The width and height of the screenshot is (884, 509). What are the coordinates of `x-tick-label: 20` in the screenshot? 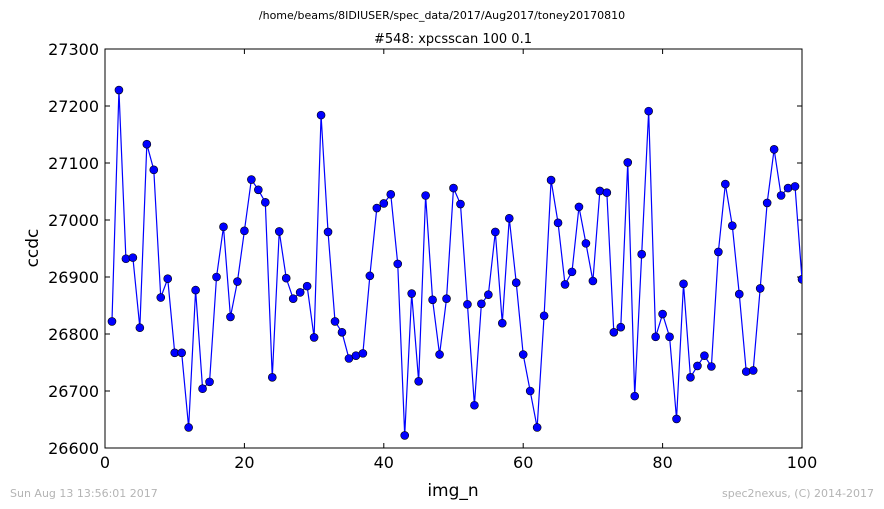 It's located at (244, 462).